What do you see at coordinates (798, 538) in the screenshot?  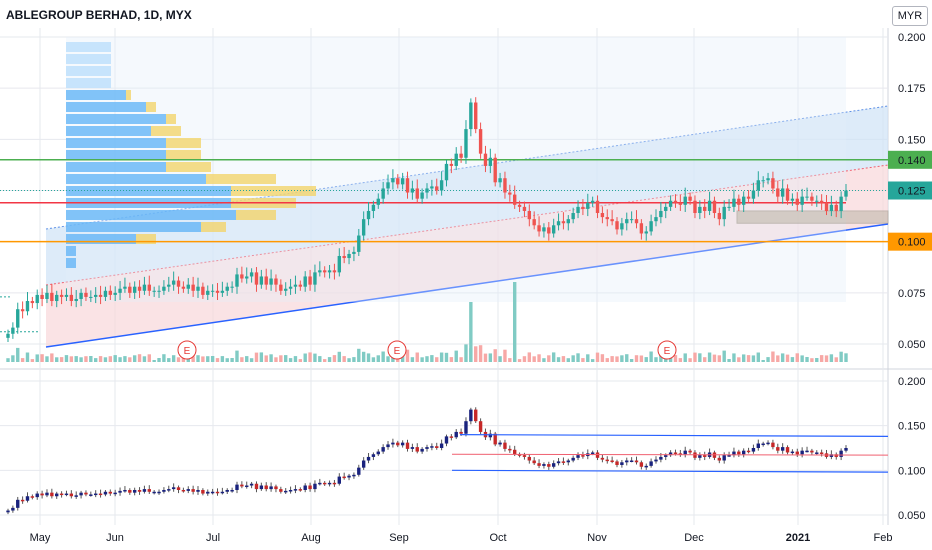 I see `x-tick-label: 2021` at bounding box center [798, 538].